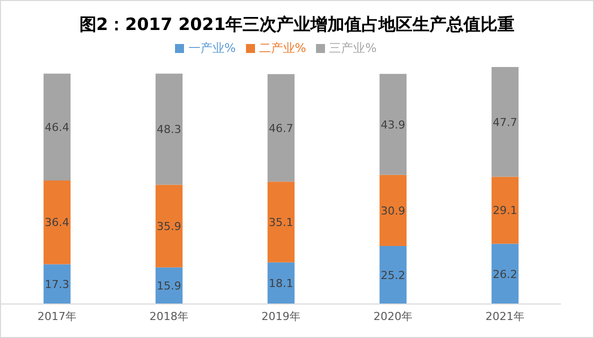 The image size is (594, 338). I want to click on x-tick-label: 2020年, so click(393, 316).